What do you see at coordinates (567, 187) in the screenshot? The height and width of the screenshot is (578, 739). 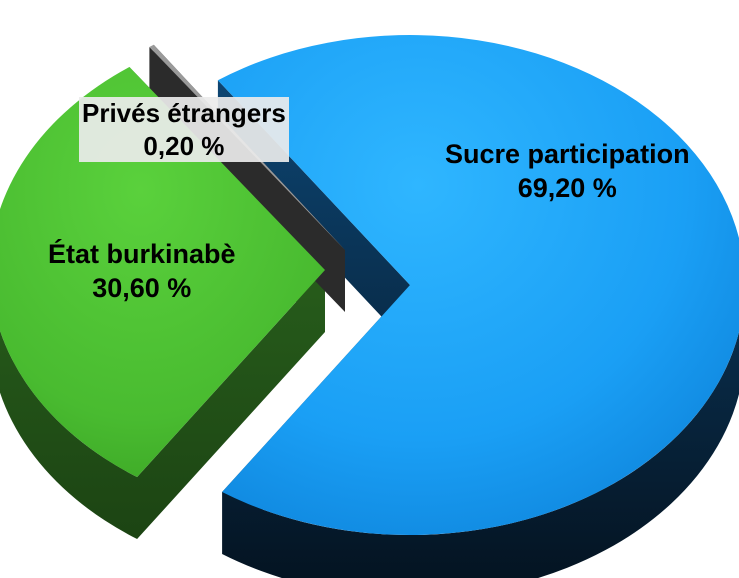 I see `slice-value-sucre: 69,20 %` at bounding box center [567, 187].